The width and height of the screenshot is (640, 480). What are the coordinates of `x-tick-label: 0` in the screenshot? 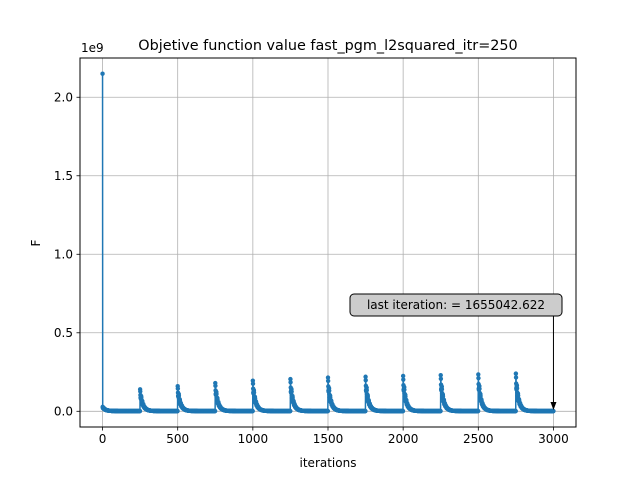 It's located at (103, 439).